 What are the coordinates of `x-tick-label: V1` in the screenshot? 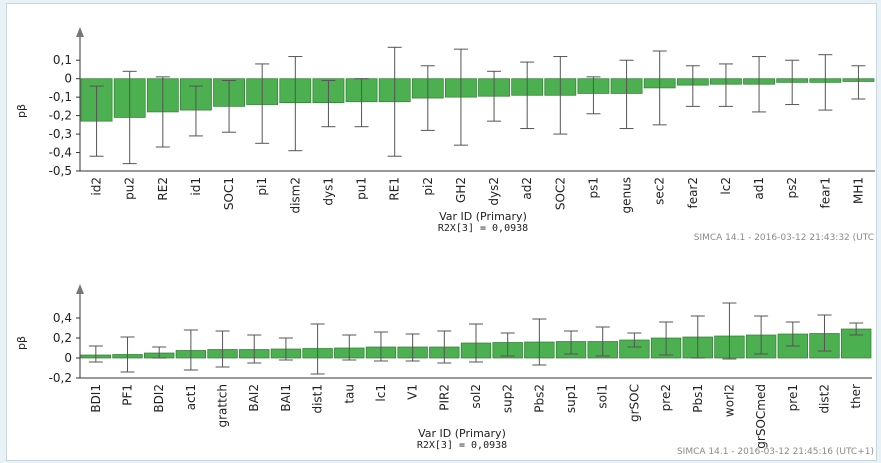 It's located at (413, 392).